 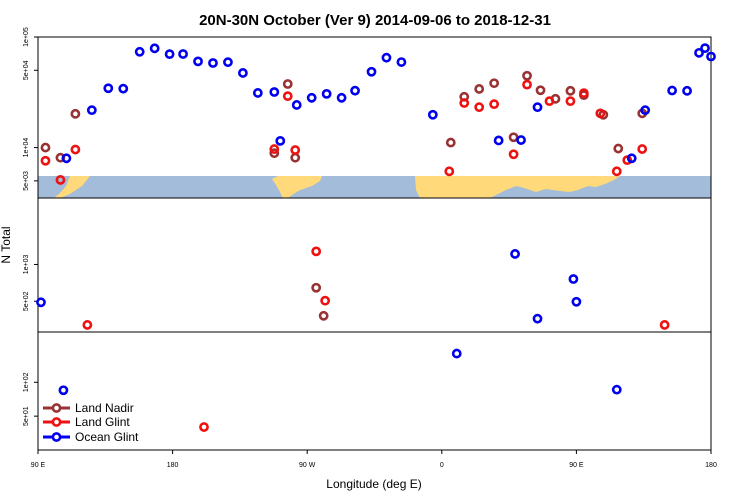 What do you see at coordinates (107, 437) in the screenshot?
I see `legend-label-ocean-glint: Ocean Glint` at bounding box center [107, 437].